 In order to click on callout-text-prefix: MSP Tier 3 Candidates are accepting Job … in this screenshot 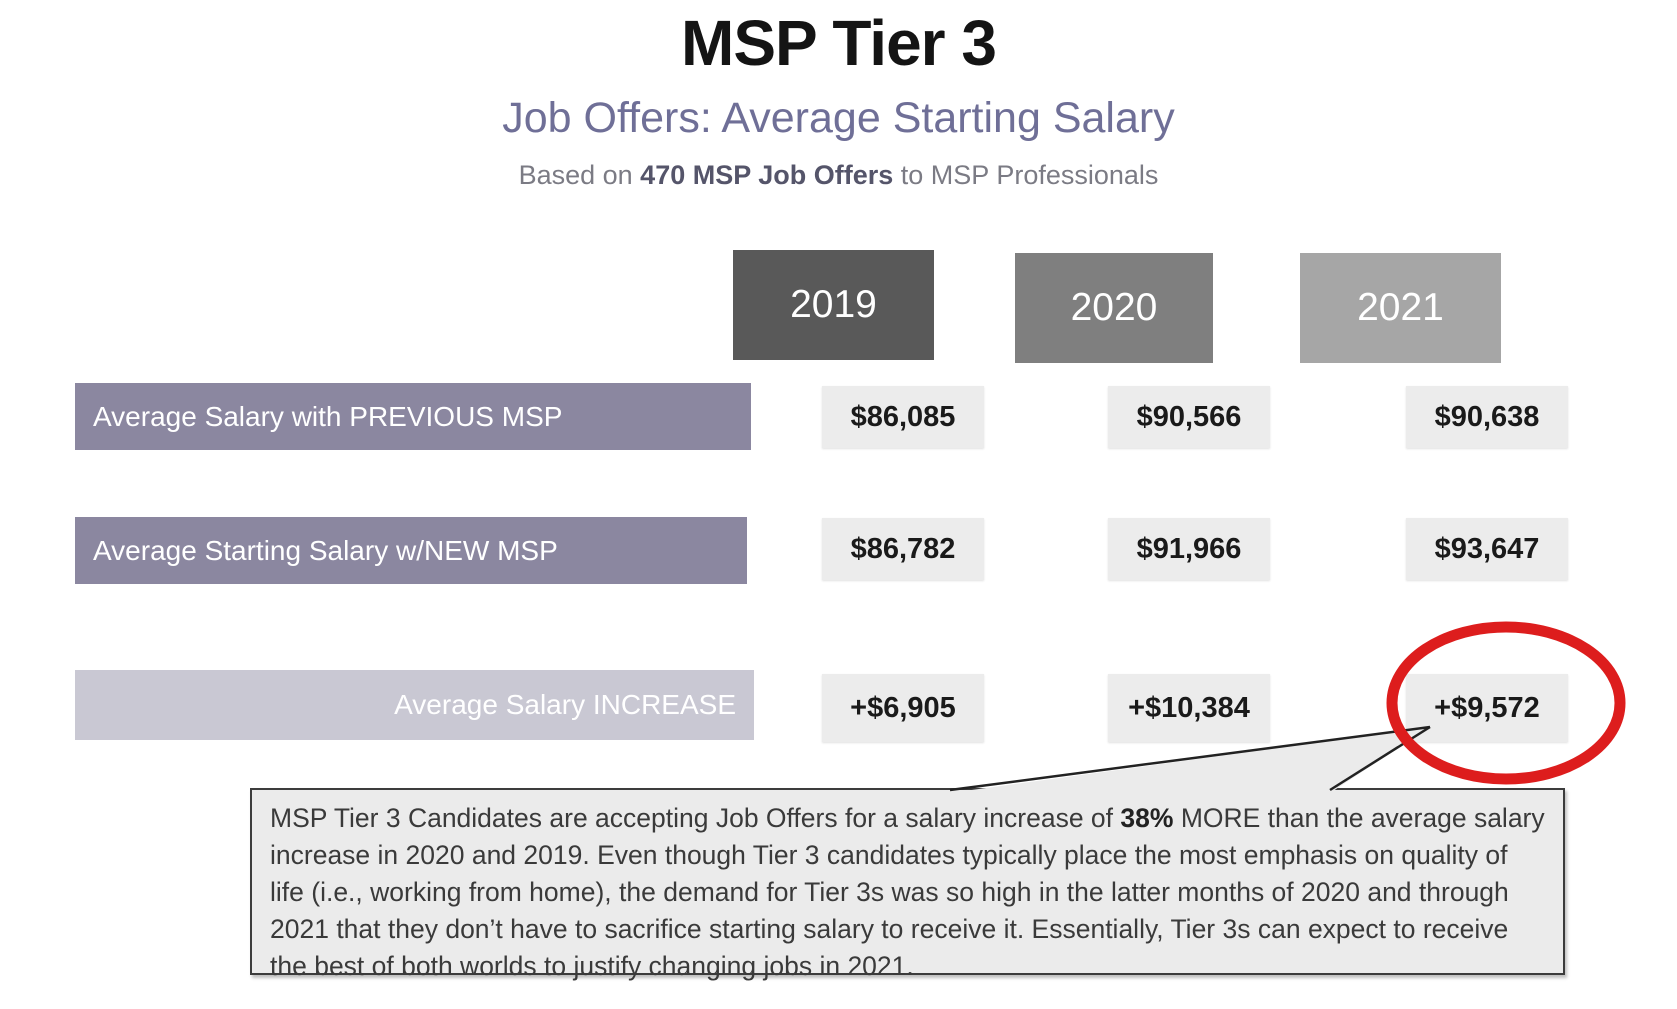, I will do `click(695, 818)`.